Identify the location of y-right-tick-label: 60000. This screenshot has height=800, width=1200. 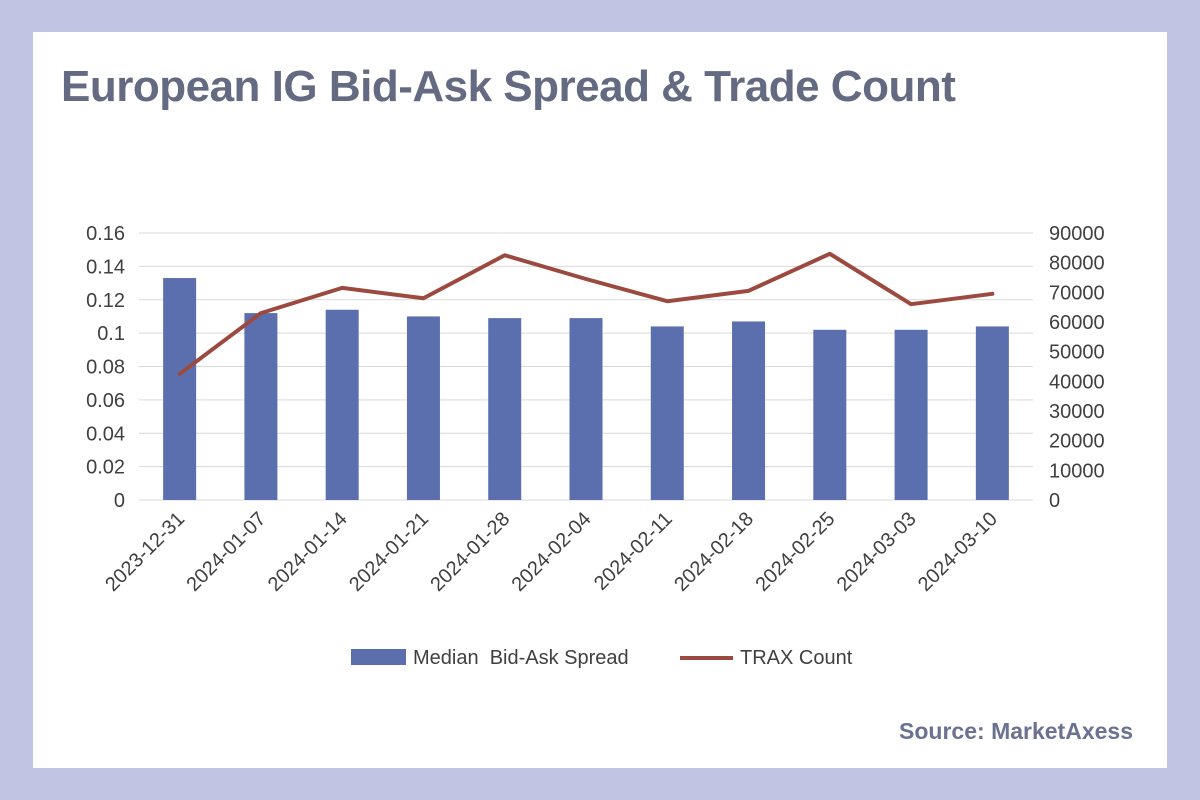
(1077, 323).